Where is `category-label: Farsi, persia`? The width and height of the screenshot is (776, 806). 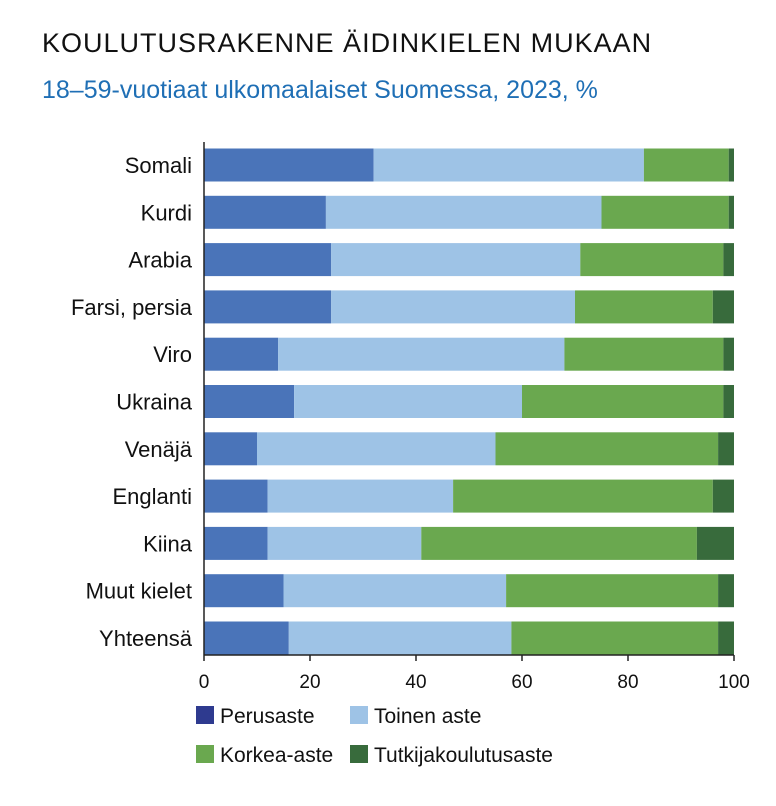 category-label: Farsi, persia is located at coordinates (132, 307).